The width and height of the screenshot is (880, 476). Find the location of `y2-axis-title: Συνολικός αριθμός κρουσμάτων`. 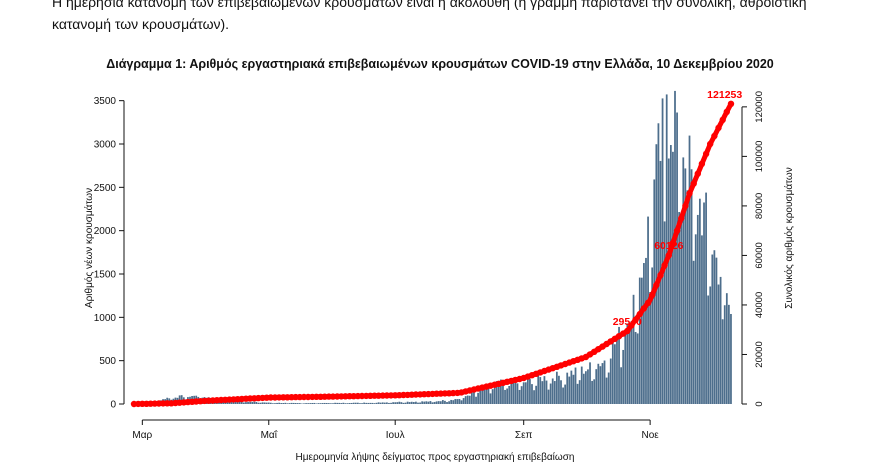

y2-axis-title: Συνολικός αριθμός κρουσμάτων is located at coordinates (789, 238).